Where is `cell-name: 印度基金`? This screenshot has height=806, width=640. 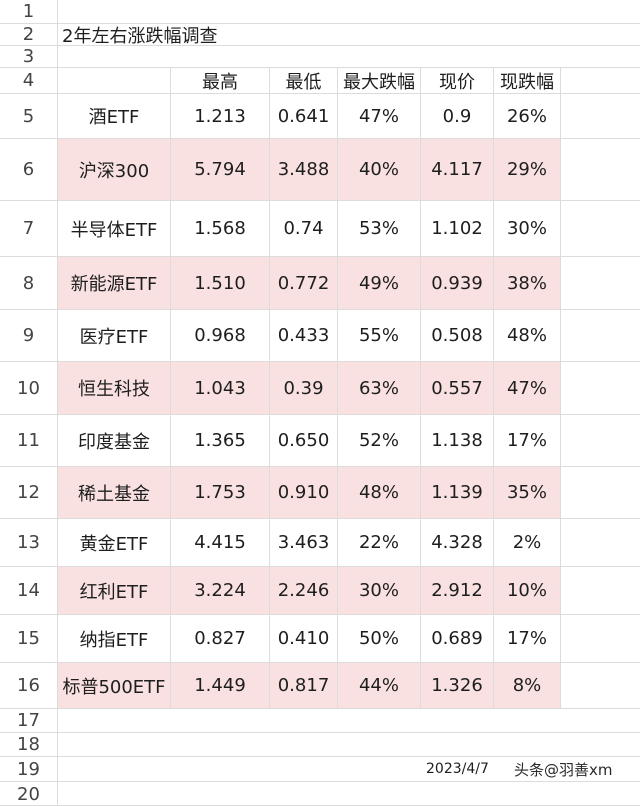 cell-name: 印度基金 is located at coordinates (114, 440).